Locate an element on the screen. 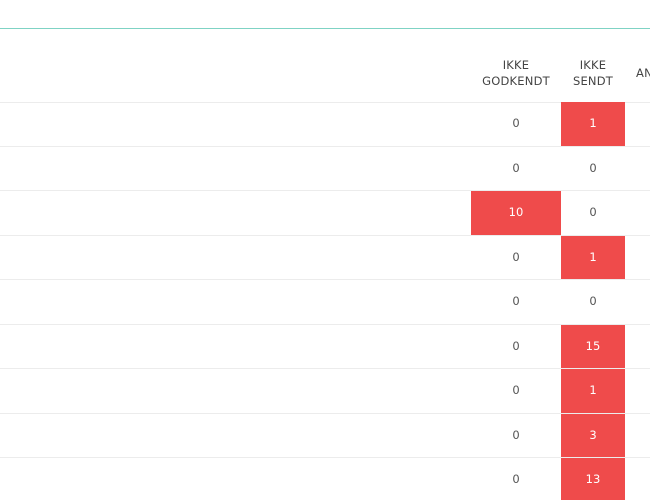  ikke-sendt-cell: 13 is located at coordinates (593, 479).